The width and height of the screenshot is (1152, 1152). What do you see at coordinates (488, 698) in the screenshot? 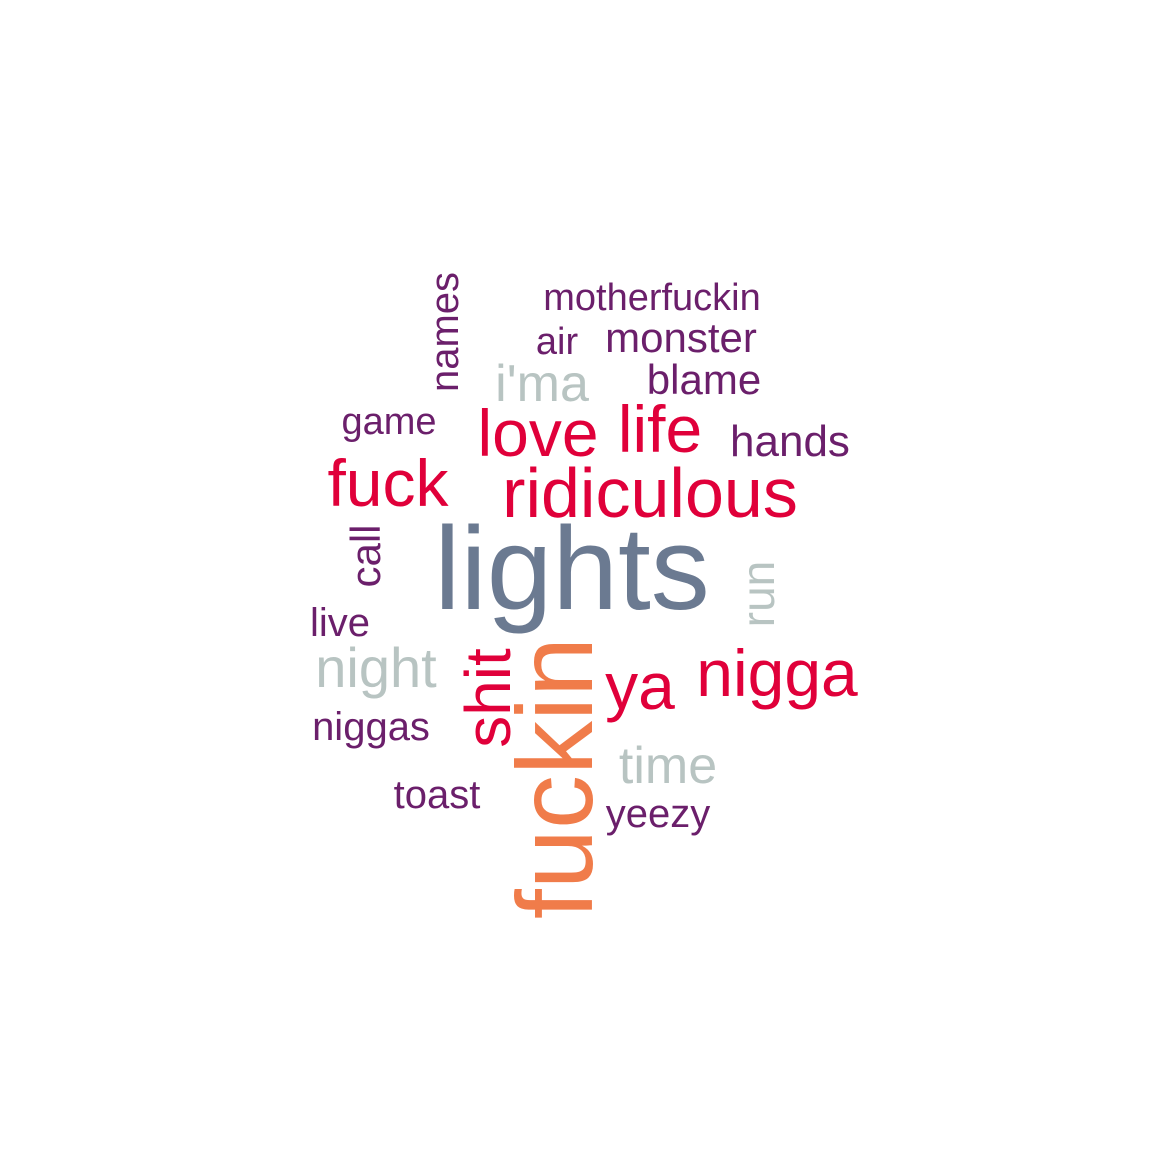
I see `cloud-word-shit: shit` at bounding box center [488, 698].